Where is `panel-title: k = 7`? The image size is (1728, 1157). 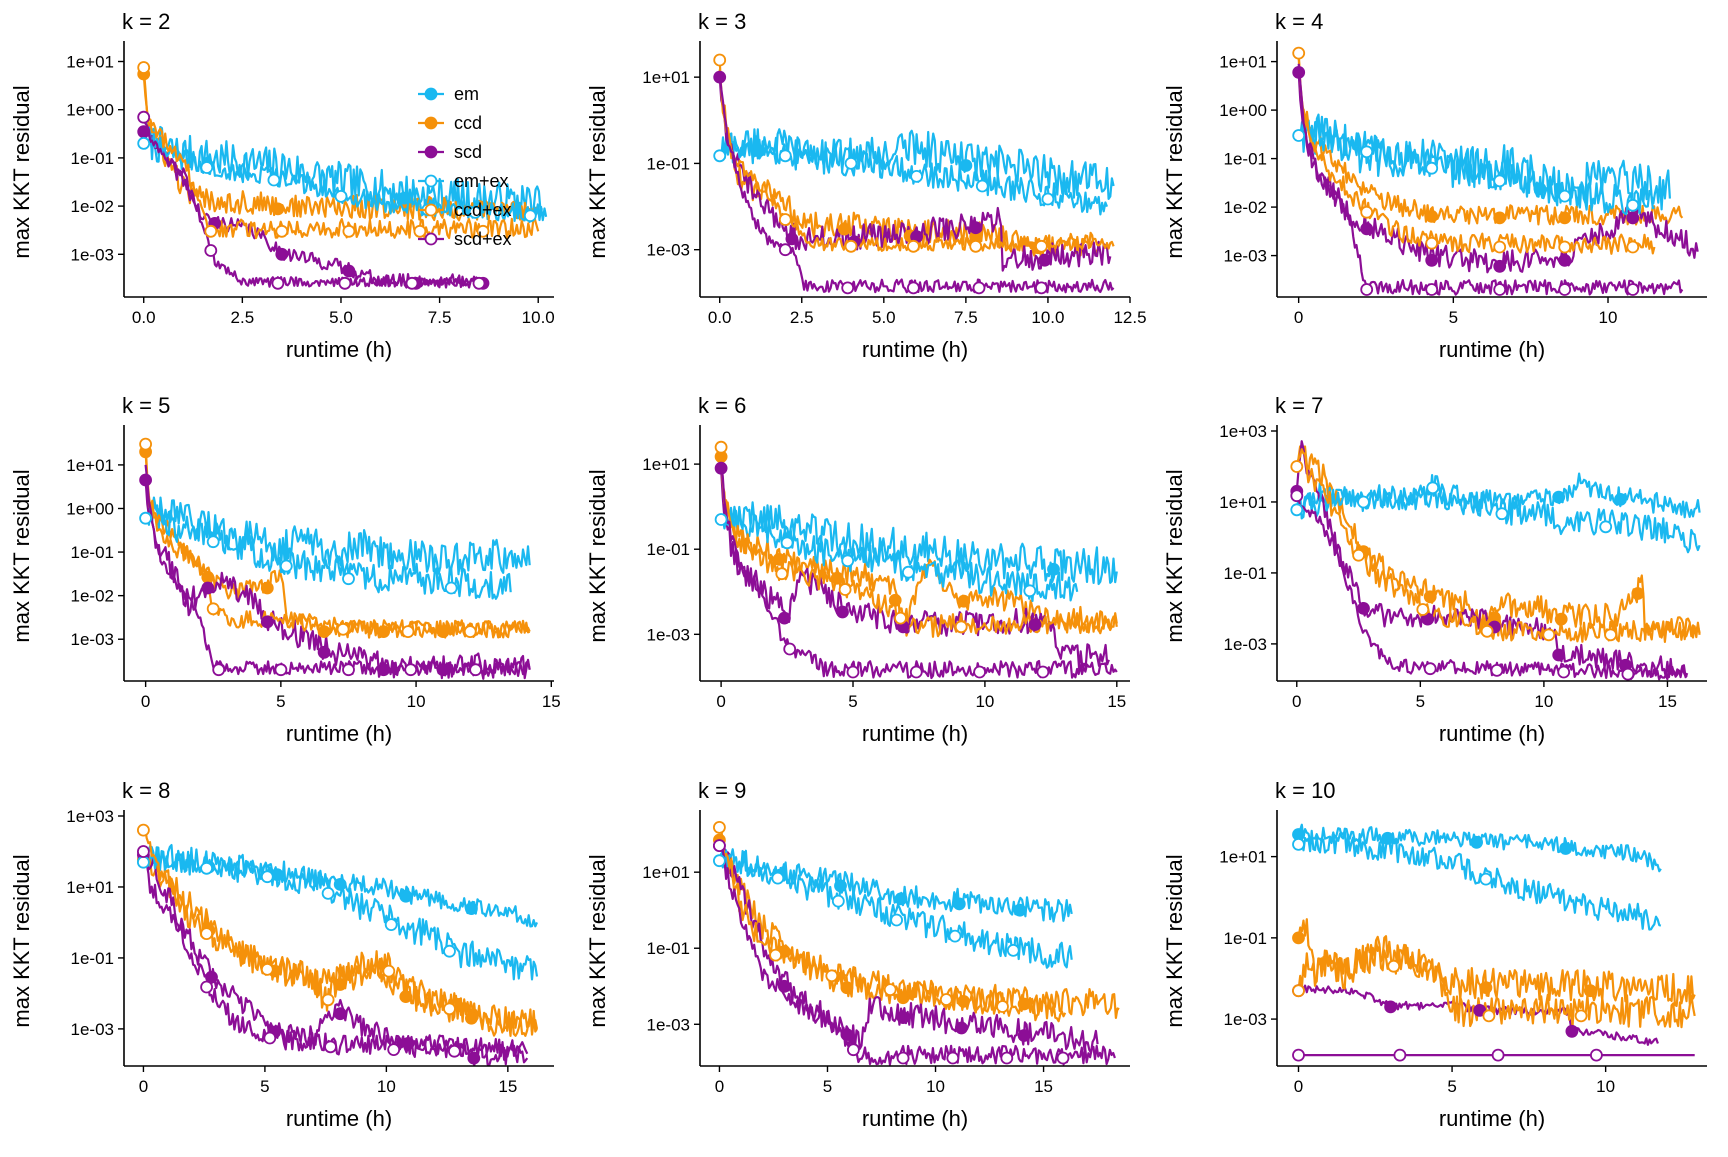
panel-title: k = 7 is located at coordinates (1299, 405).